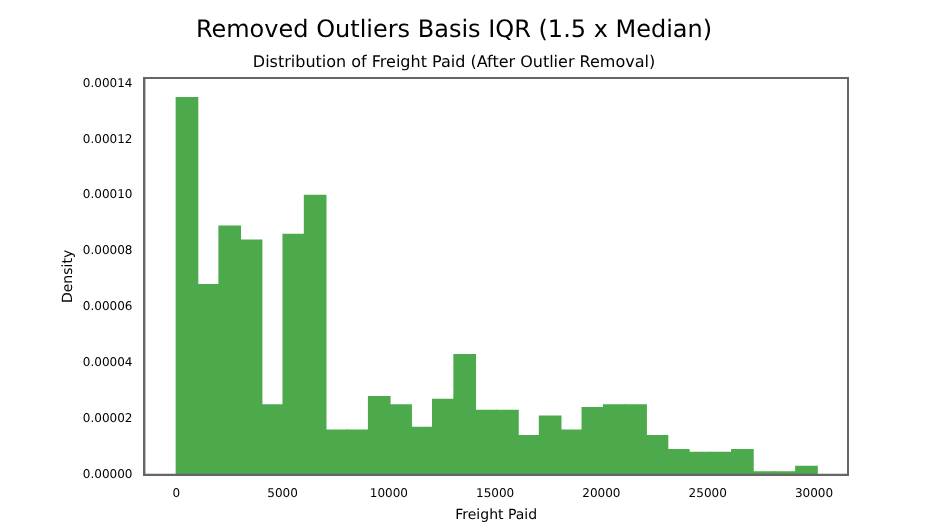 This screenshot has width=948, height=532. What do you see at coordinates (454, 28) in the screenshot?
I see `chart-title: Removed Outliers Basis IQR (1.5 x Median)` at bounding box center [454, 28].